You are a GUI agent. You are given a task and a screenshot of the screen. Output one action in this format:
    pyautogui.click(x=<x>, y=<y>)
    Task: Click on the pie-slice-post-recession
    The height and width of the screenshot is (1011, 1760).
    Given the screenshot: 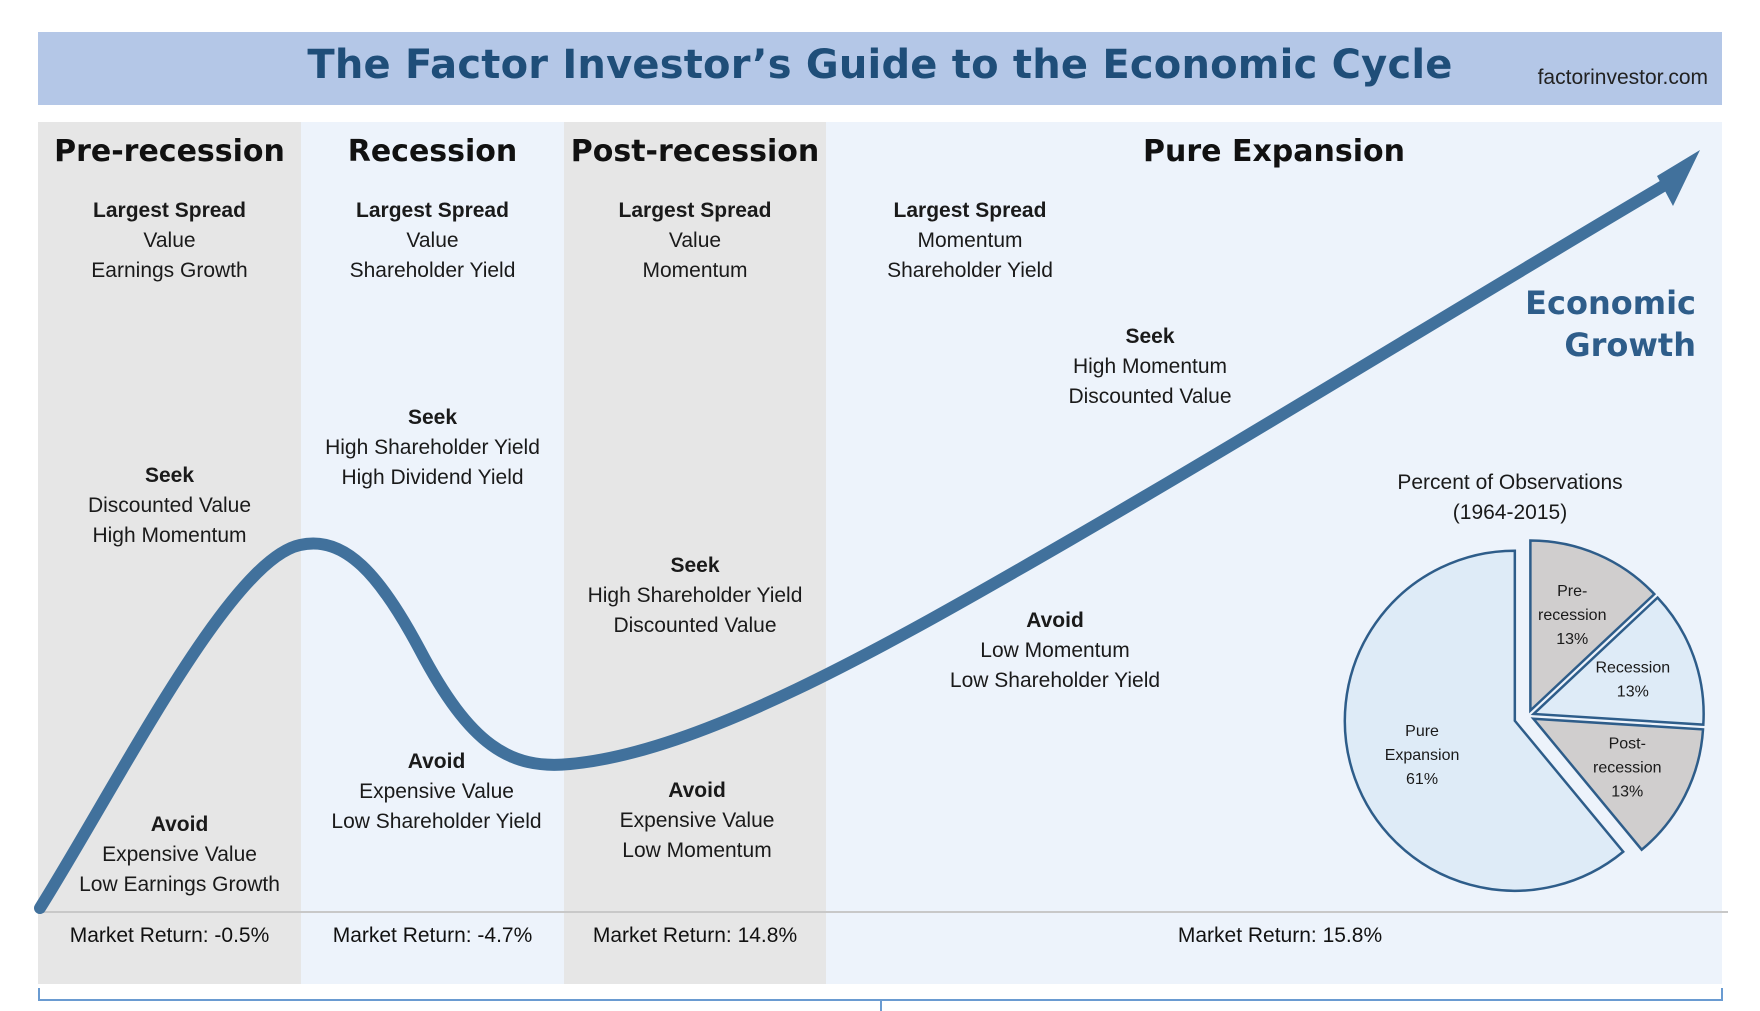 What is the action you would take?
    pyautogui.click(x=1617, y=784)
    